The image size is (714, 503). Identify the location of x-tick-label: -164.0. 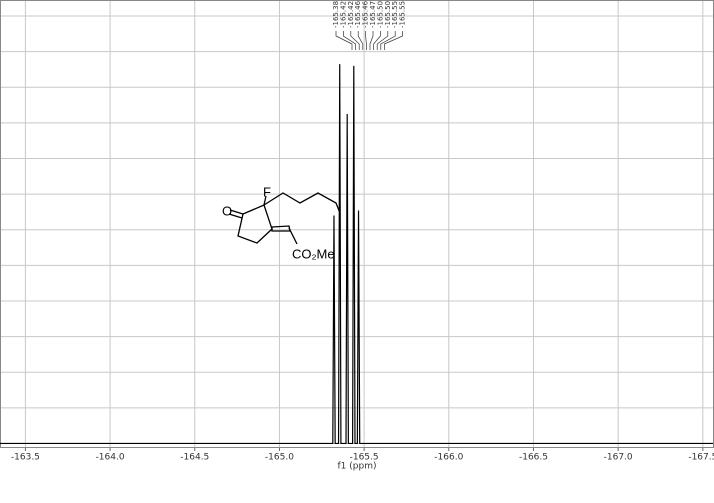
(110, 458).